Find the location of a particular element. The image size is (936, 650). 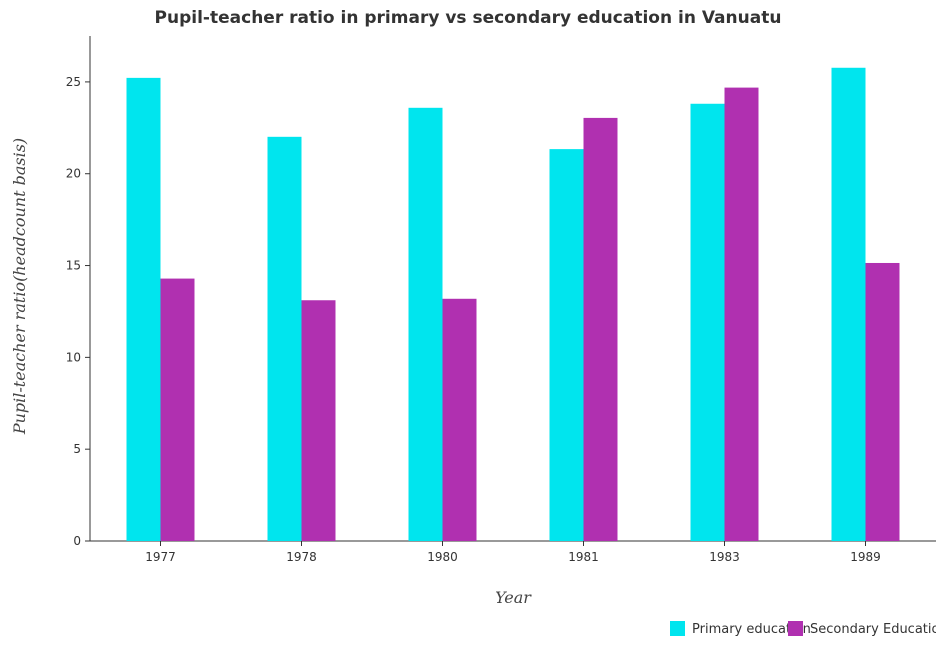

legend-swatch-primary is located at coordinates (677, 628).